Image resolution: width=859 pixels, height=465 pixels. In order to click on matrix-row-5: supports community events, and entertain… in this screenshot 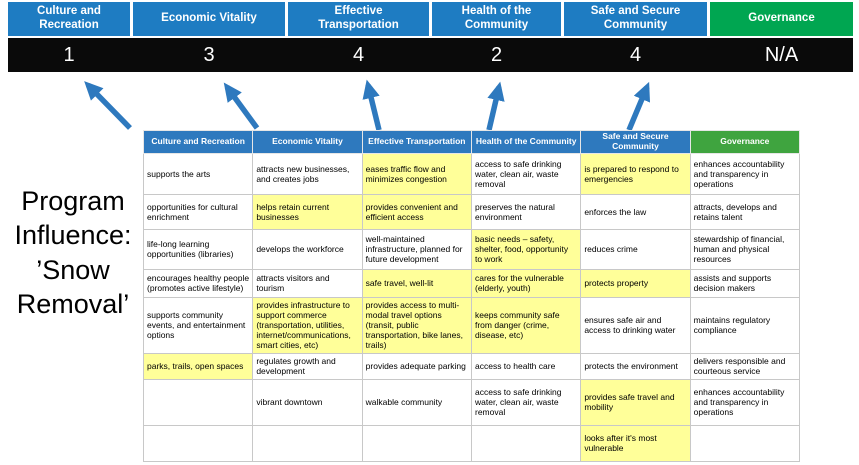, I will do `click(471, 325)`.